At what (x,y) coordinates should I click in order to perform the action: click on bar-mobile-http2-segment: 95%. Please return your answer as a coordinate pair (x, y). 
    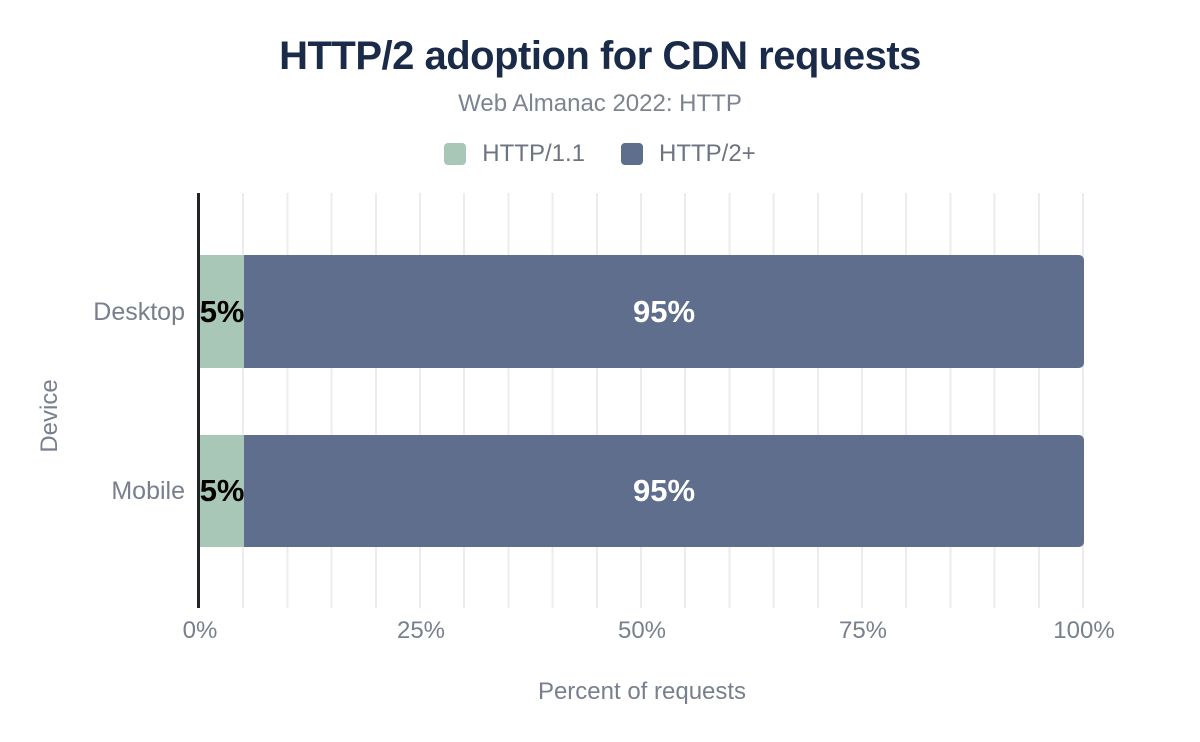
    Looking at the image, I should click on (664, 491).